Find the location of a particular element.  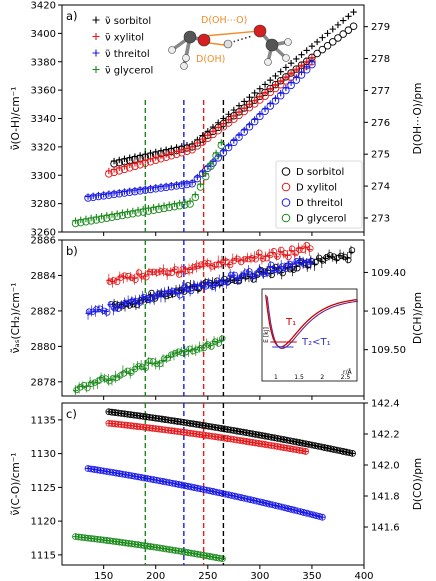

atom is located at coordinates (268, 62).